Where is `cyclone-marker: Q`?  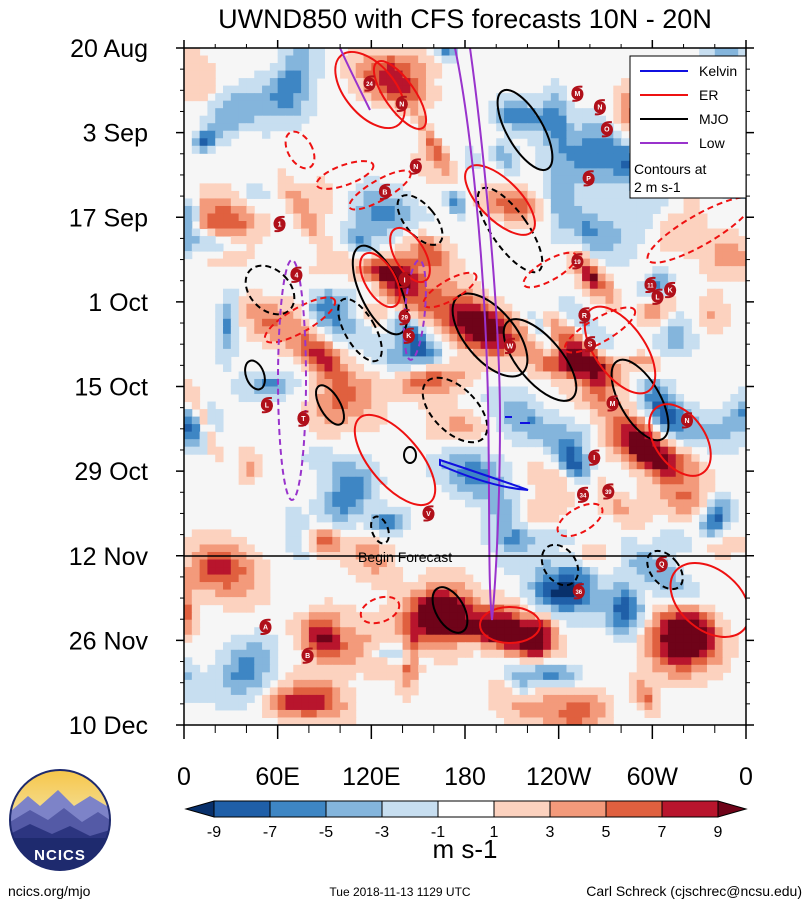 cyclone-marker: Q is located at coordinates (661, 564).